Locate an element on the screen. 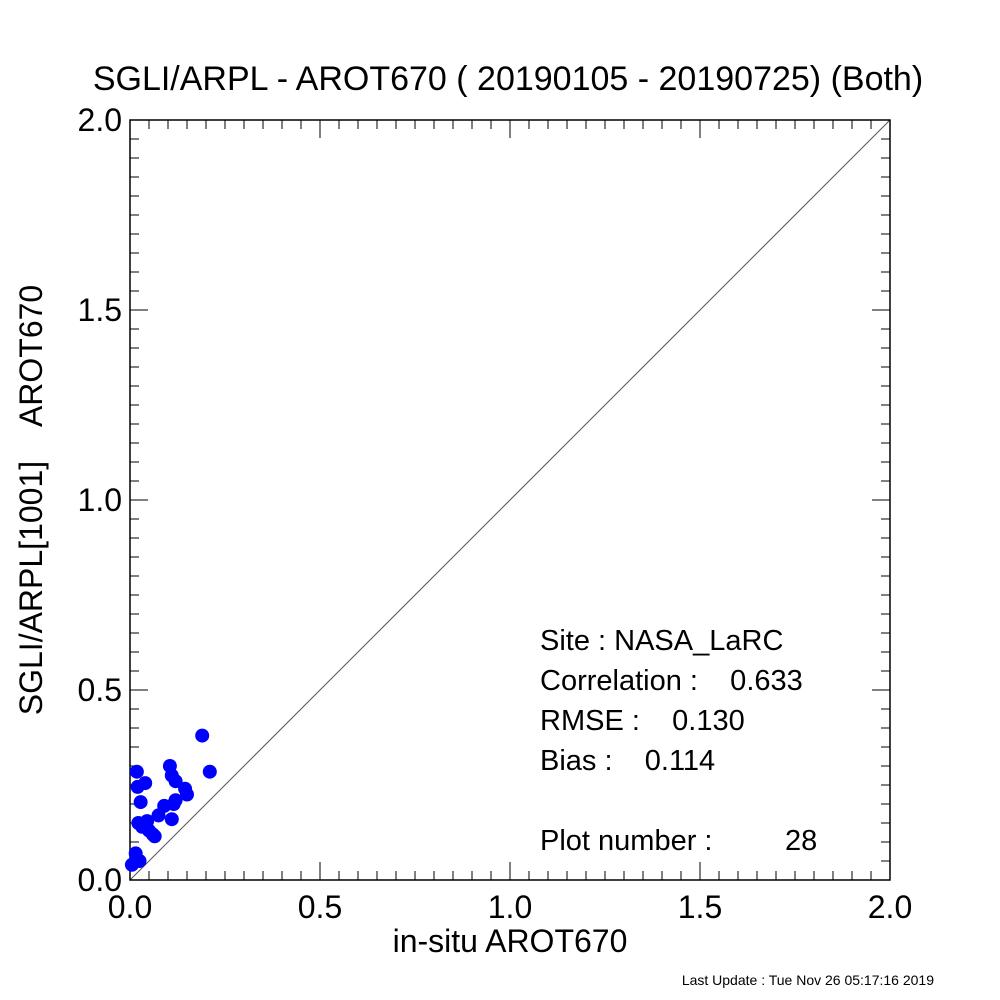 Image resolution: width=1000 pixels, height=1000 pixels. y-tick-label: 1.0 is located at coordinates (100, 500).